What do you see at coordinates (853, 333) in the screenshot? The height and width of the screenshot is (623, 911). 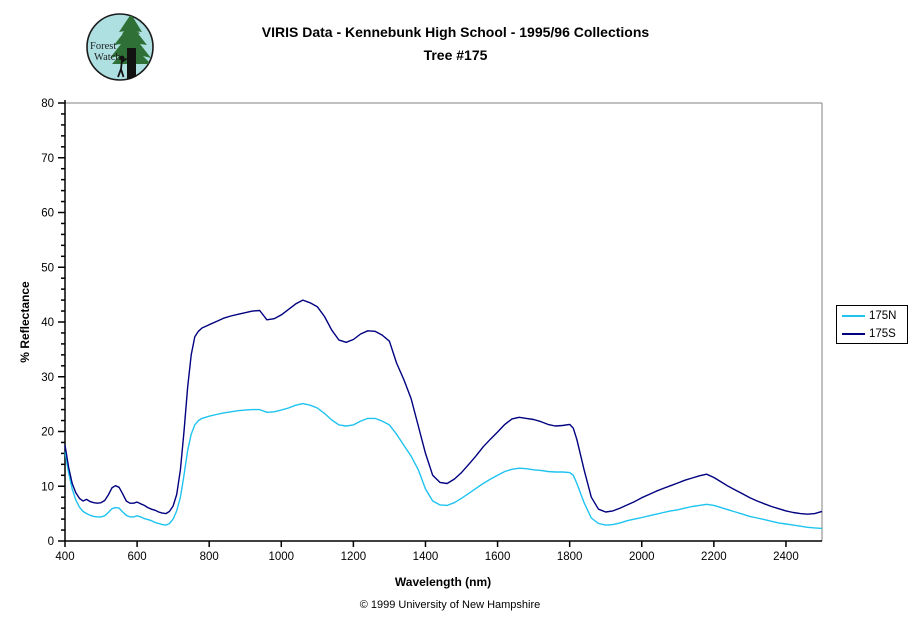 I see `legend-line-swatch-175s` at bounding box center [853, 333].